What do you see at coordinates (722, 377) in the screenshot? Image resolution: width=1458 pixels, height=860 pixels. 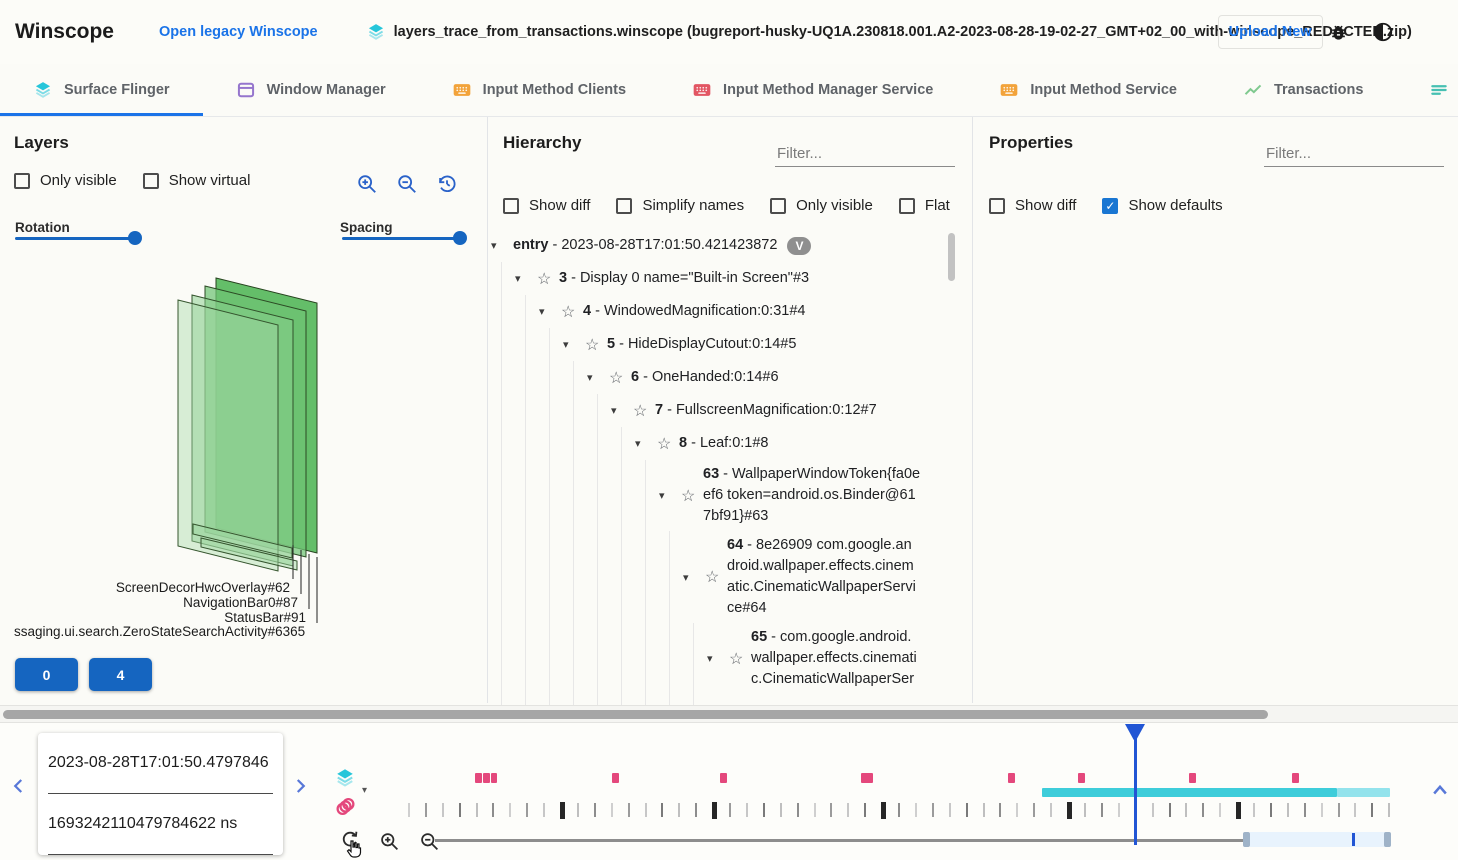 I see `tree-node-6: ▾ ☆ 6 - OneHanded:0:14#6` at bounding box center [722, 377].